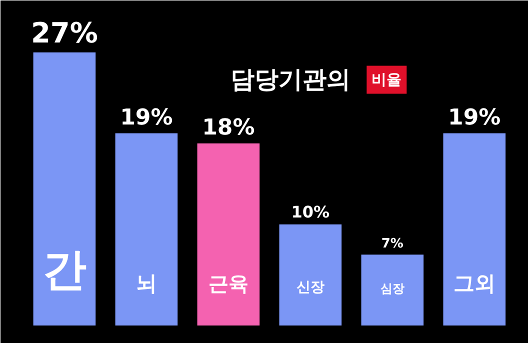 This screenshot has width=528, height=343. I want to click on x-tick-label: 심장, so click(392, 288).